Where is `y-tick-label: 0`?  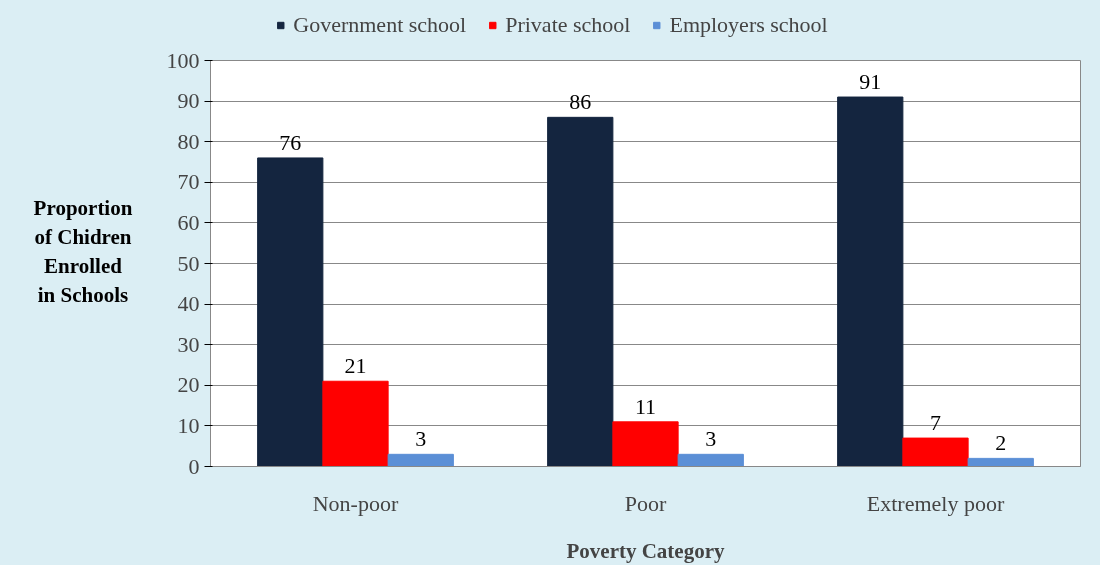 y-tick-label: 0 is located at coordinates (194, 466).